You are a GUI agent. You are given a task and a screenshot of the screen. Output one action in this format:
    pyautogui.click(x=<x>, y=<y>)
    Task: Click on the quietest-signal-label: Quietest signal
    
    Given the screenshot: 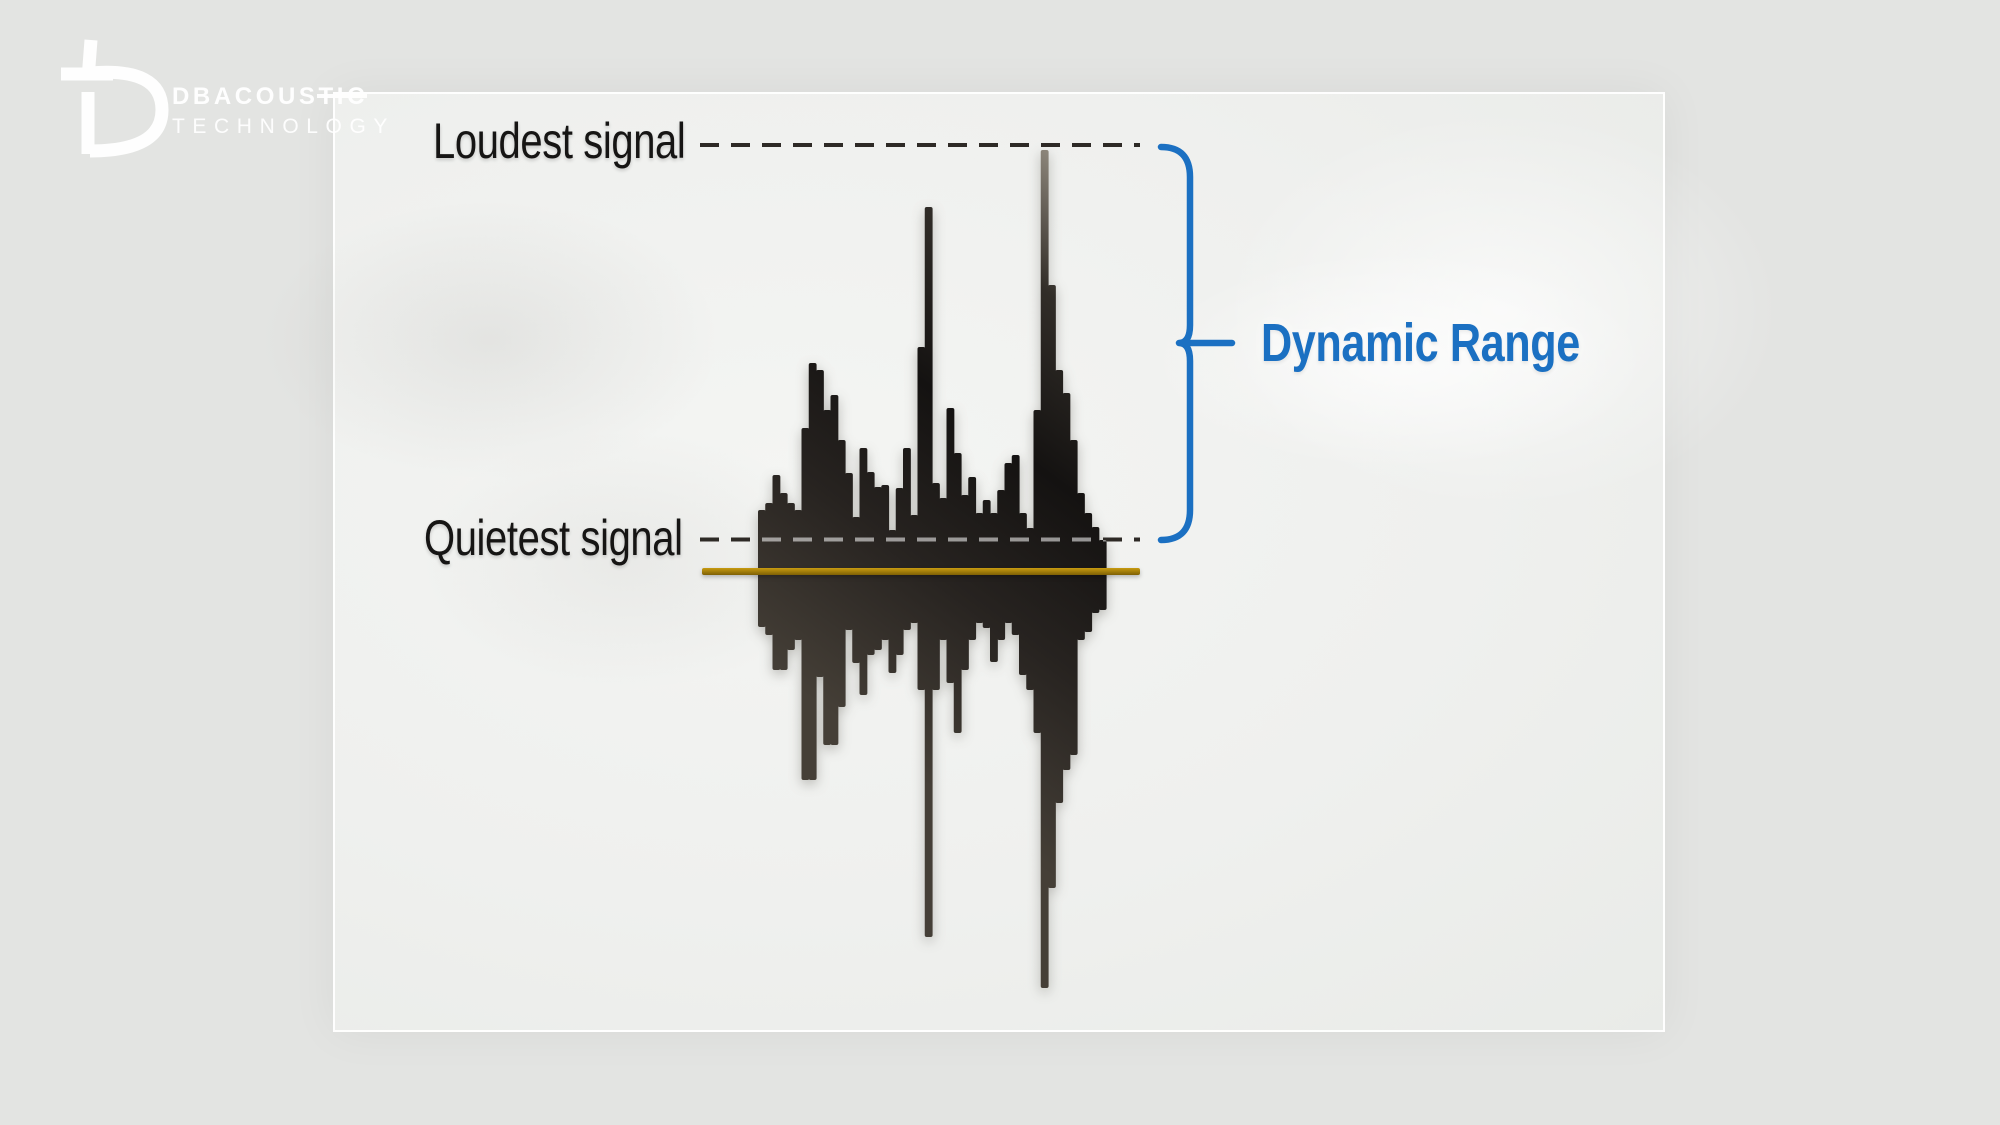 What is the action you would take?
    pyautogui.click(x=553, y=538)
    